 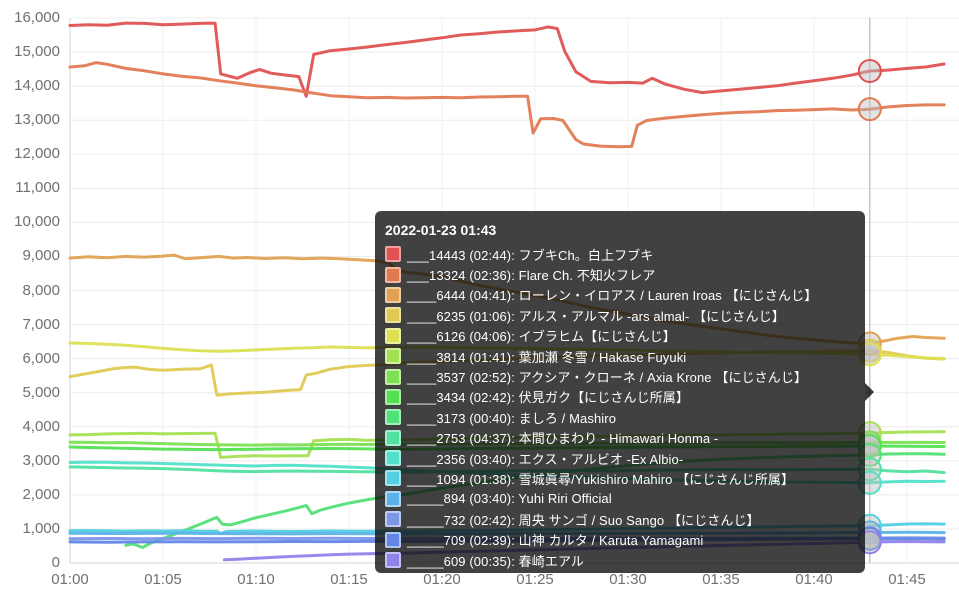 What do you see at coordinates (393, 356) in the screenshot?
I see `series-color-swatch-hakase` at bounding box center [393, 356].